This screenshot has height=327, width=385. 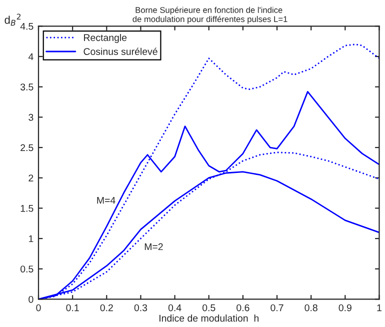 I want to click on y-tick-label: 2, so click(x=31, y=178).